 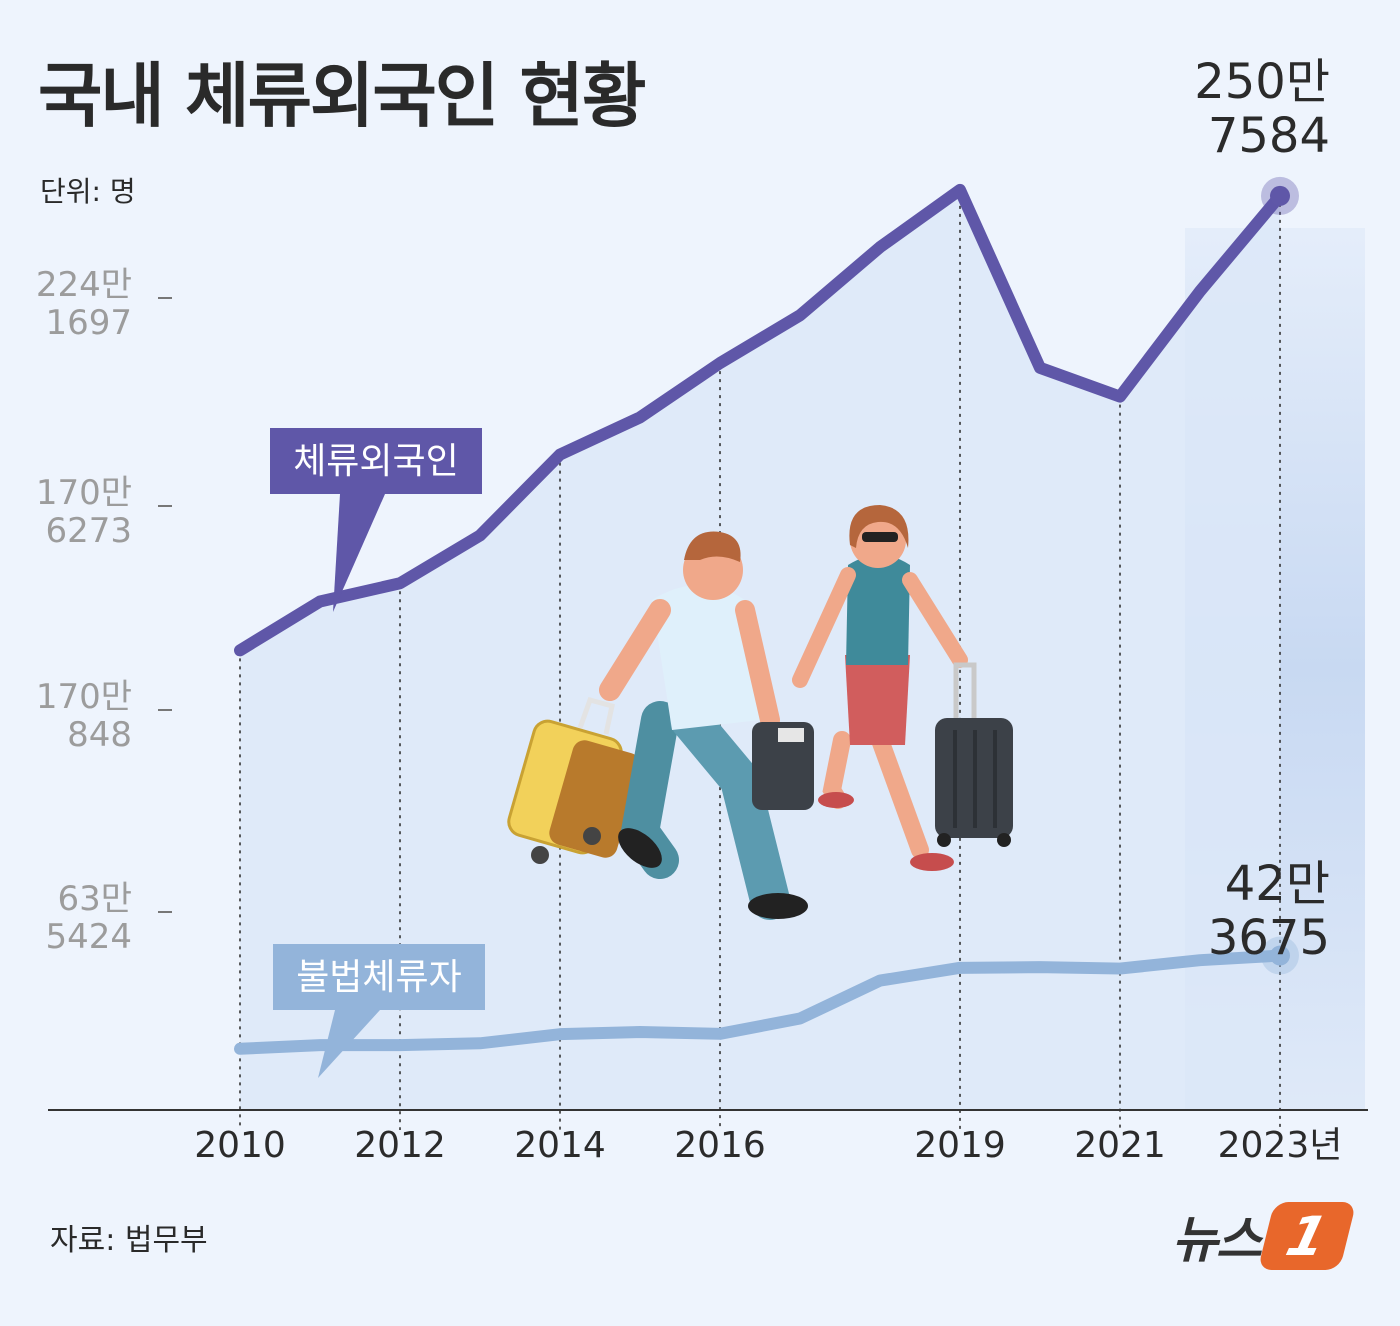 I want to click on y-tick-label: 5424, so click(x=88, y=937).